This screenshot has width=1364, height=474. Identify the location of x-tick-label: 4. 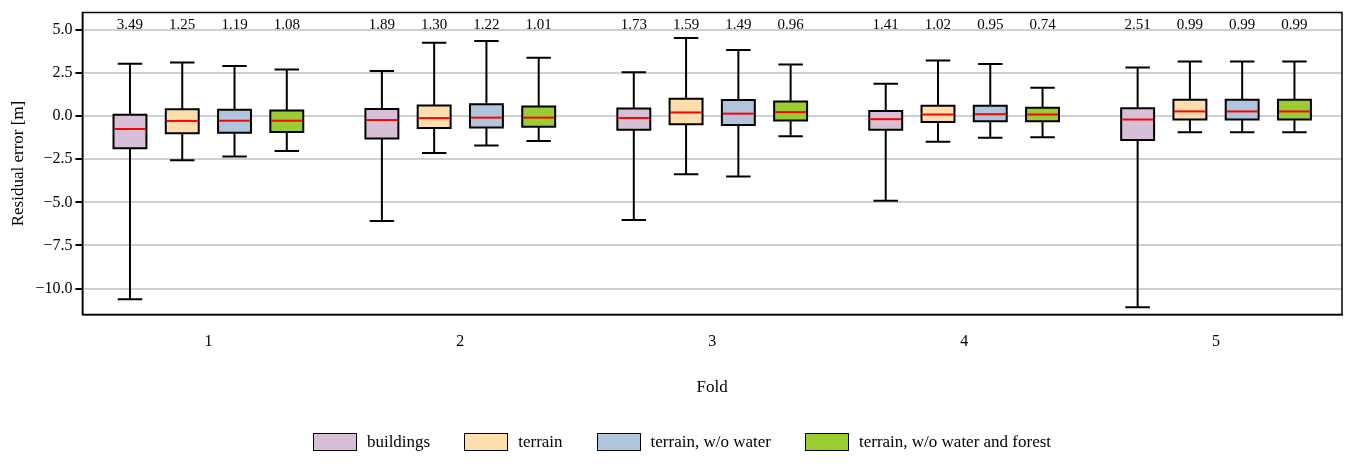
(964, 341).